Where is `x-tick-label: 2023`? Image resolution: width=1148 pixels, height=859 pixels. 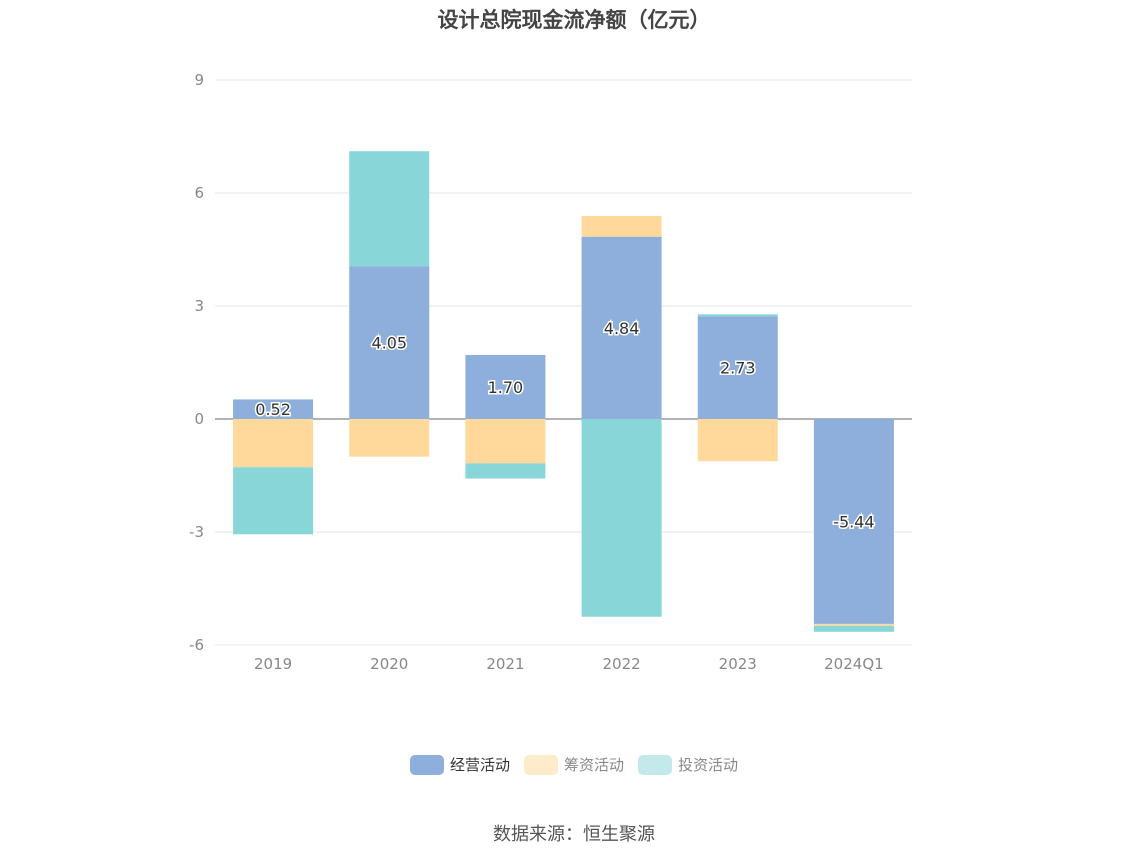 x-tick-label: 2023 is located at coordinates (738, 664).